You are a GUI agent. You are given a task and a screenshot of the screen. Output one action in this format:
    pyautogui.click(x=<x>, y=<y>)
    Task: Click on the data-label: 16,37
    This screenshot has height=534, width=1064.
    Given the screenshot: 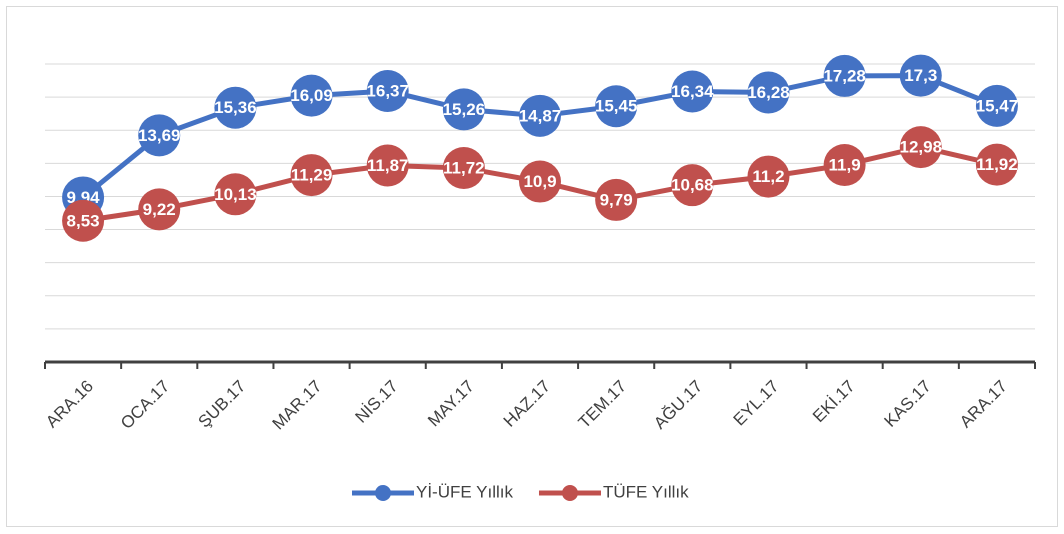 What is the action you would take?
    pyautogui.click(x=387, y=90)
    